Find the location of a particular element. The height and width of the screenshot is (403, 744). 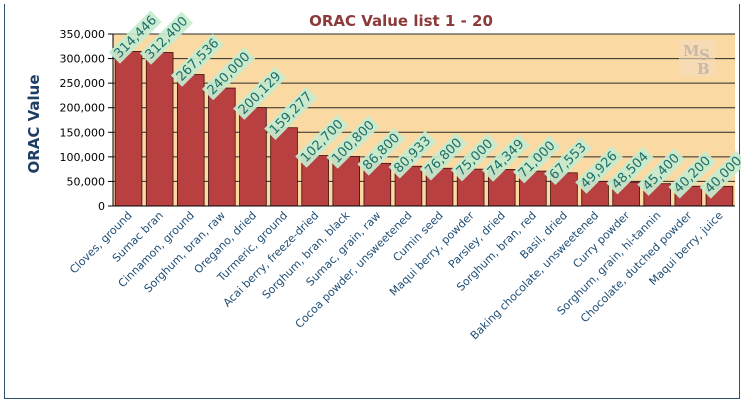

y-tick-label: 350,000 is located at coordinates (83, 34).